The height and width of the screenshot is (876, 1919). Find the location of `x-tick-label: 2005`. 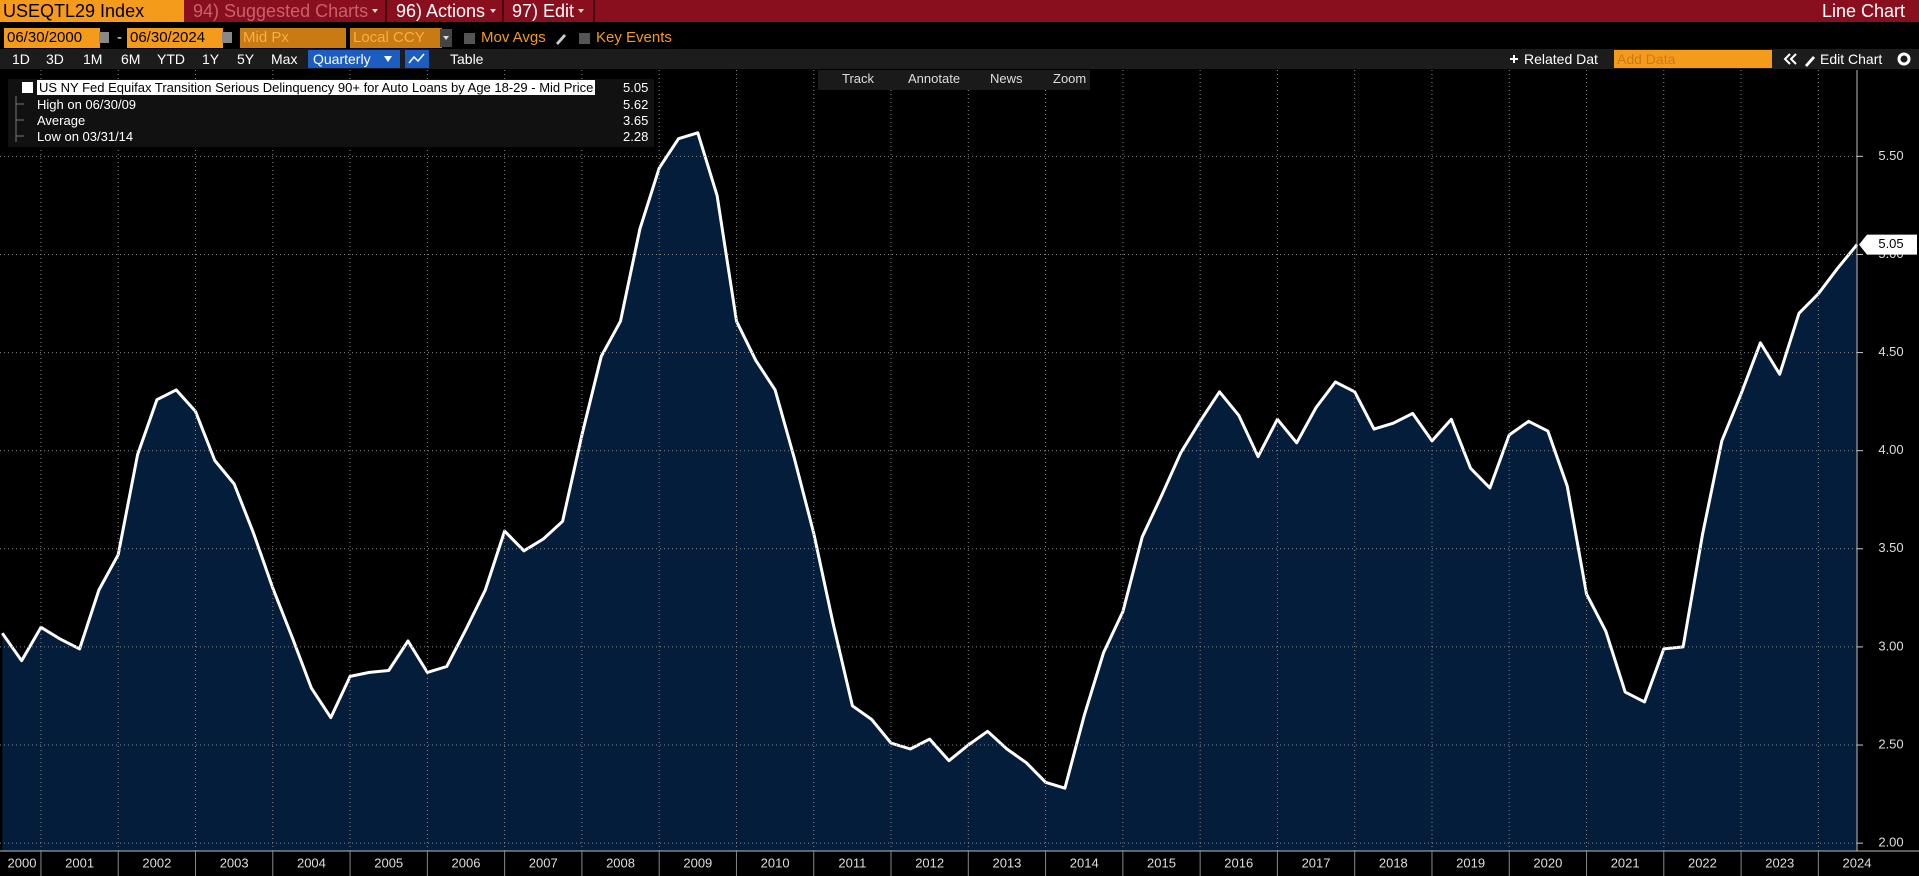

x-tick-label: 2005 is located at coordinates (388, 862).